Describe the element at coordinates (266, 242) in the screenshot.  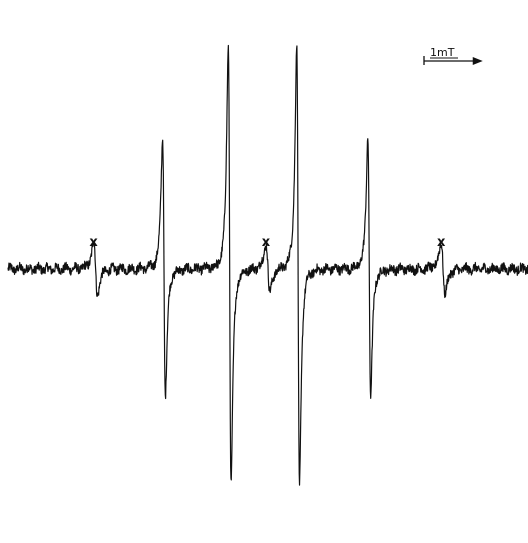
I see `impurity-marker-2: x` at that location.